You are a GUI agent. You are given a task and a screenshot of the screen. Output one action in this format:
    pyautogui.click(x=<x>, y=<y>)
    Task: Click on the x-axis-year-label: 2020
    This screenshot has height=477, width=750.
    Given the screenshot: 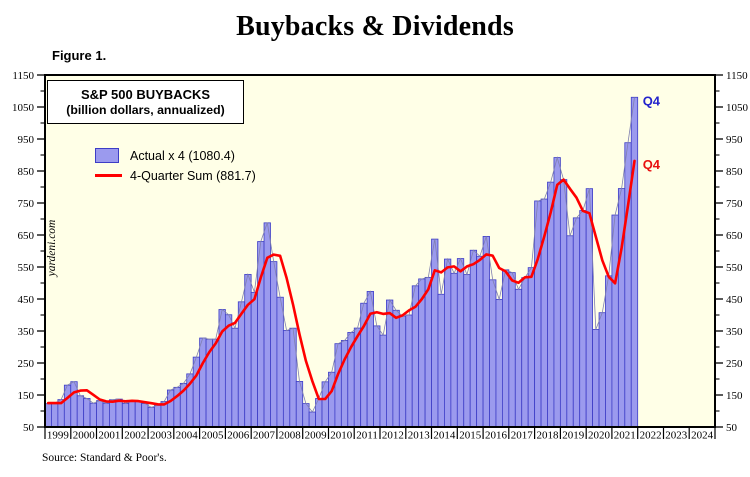 What is the action you would take?
    pyautogui.click(x=599, y=436)
    